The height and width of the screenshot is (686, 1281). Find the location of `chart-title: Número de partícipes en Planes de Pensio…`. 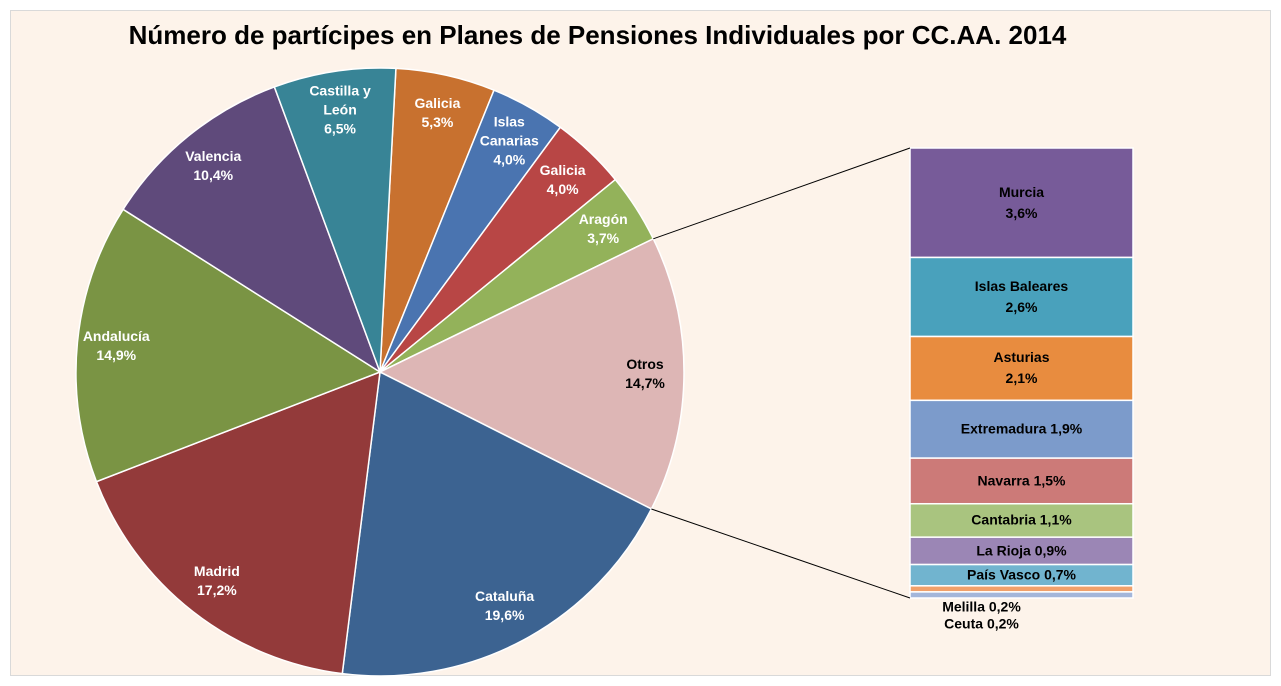

chart-title: Número de partícipes en Planes de Pensio… is located at coordinates (597, 35).